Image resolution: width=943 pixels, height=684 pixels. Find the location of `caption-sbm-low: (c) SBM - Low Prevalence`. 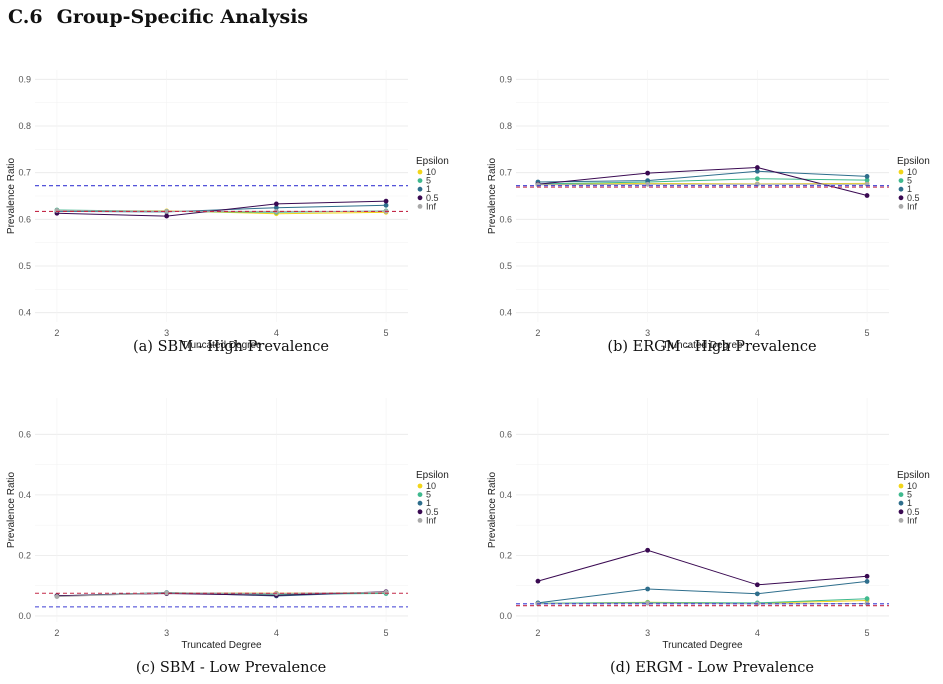

caption-sbm-low: (c) SBM - Low Prevalence is located at coordinates (231, 668).